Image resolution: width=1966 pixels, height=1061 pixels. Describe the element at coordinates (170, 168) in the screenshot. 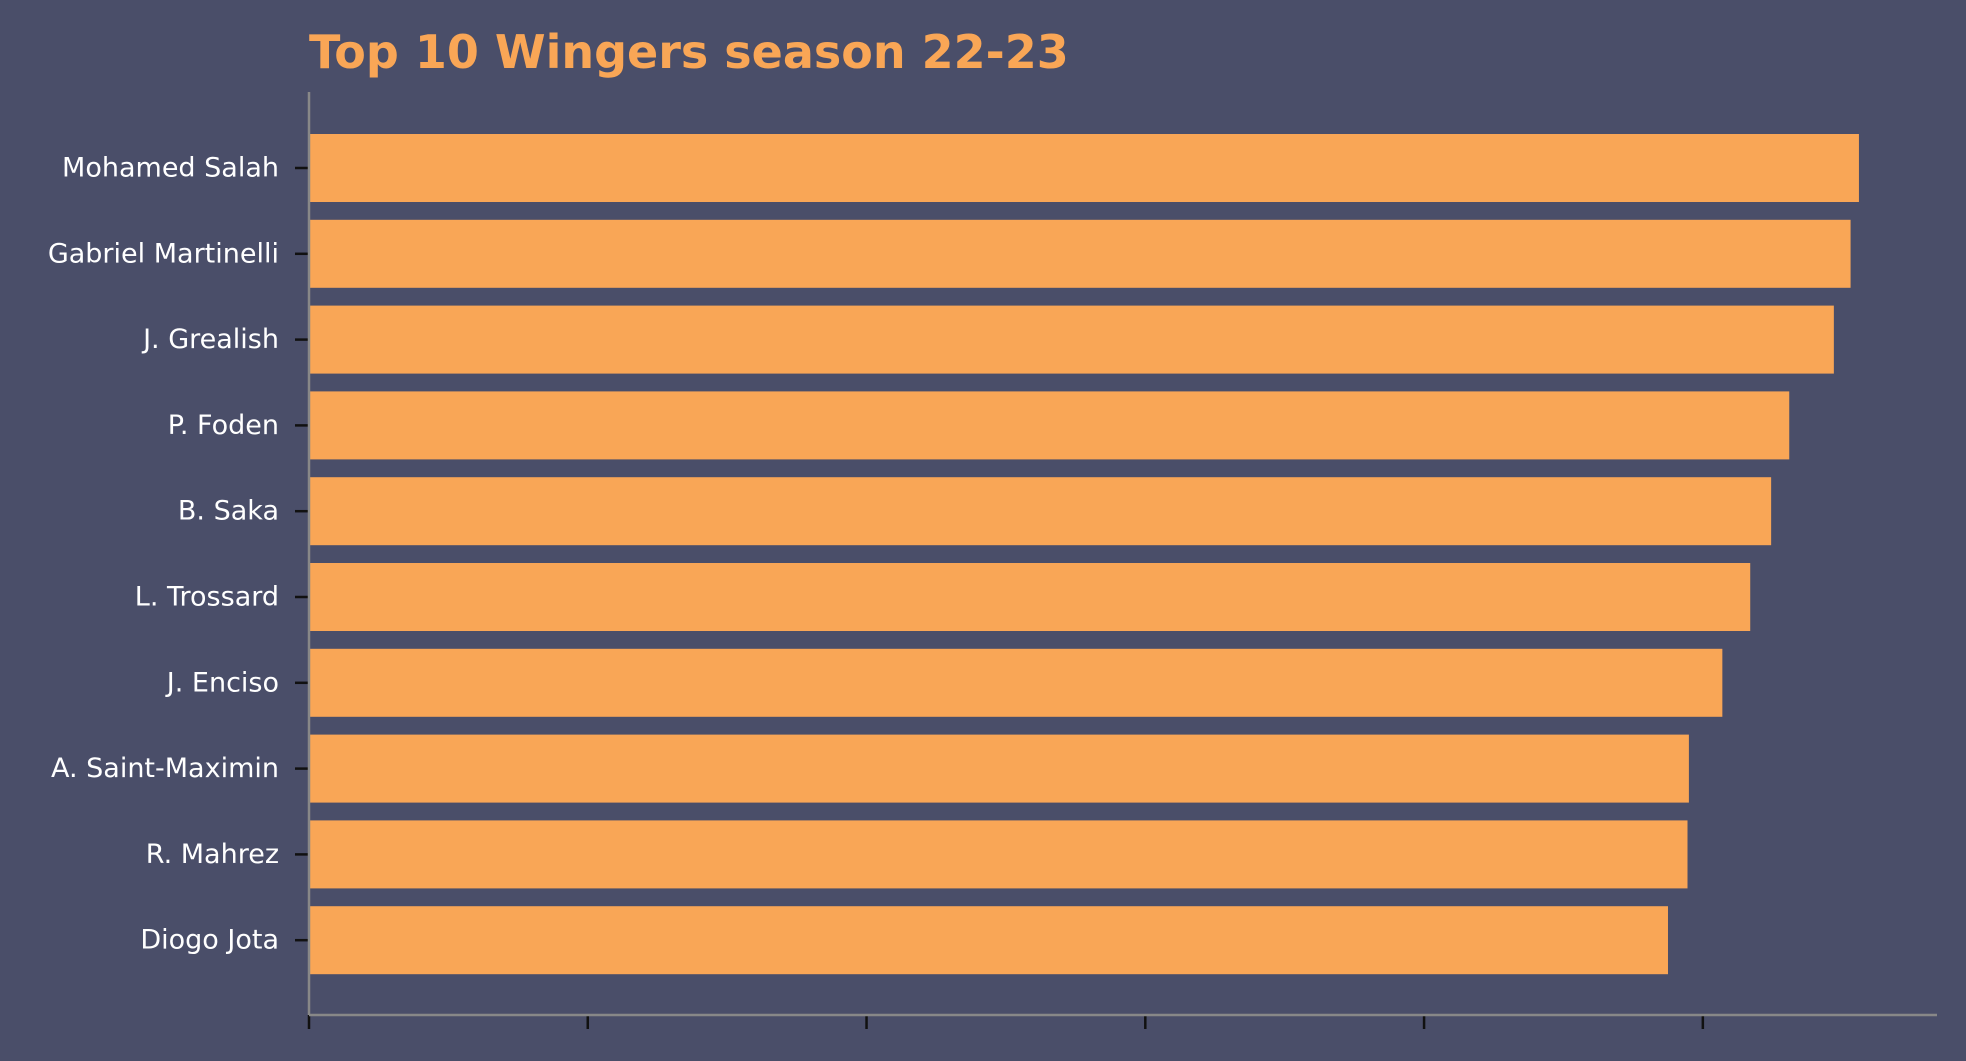

I see `y-tick-label-0: Mohamed Salah` at that location.